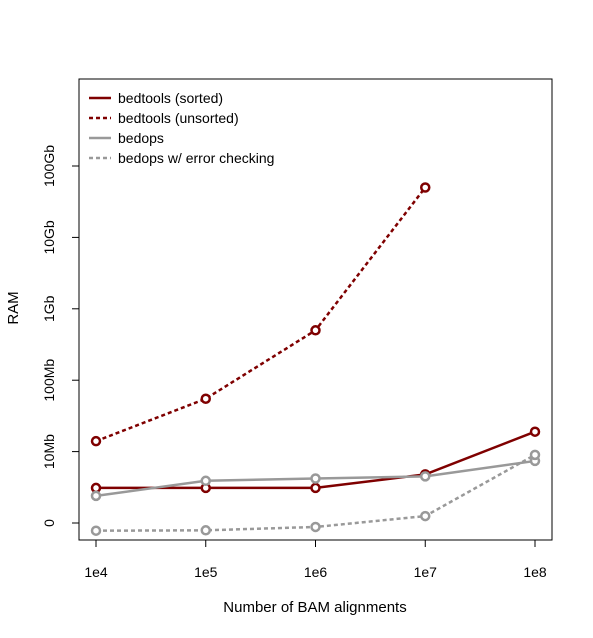 The height and width of the screenshot is (638, 593). I want to click on y-tick-label: 0, so click(49, 523).